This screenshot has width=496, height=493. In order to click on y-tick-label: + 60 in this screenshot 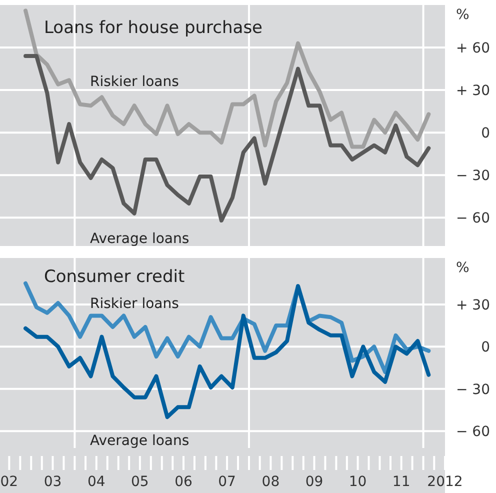, I will do `click(473, 48)`.